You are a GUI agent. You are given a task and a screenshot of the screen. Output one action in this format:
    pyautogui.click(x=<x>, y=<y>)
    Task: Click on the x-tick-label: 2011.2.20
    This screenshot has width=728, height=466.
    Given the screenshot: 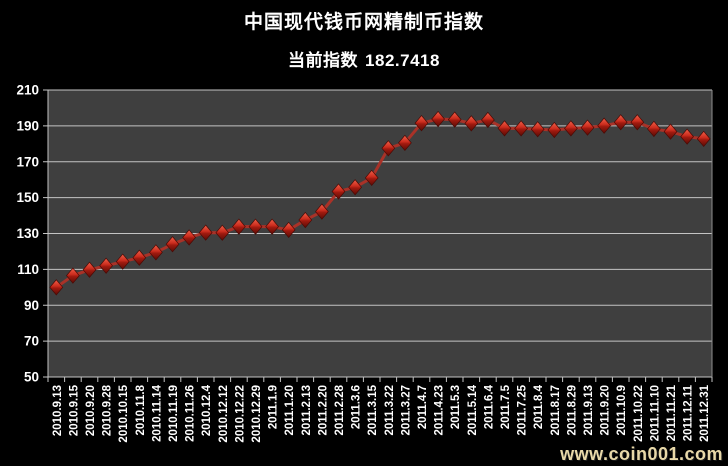 What is the action you would take?
    pyautogui.click(x=323, y=410)
    